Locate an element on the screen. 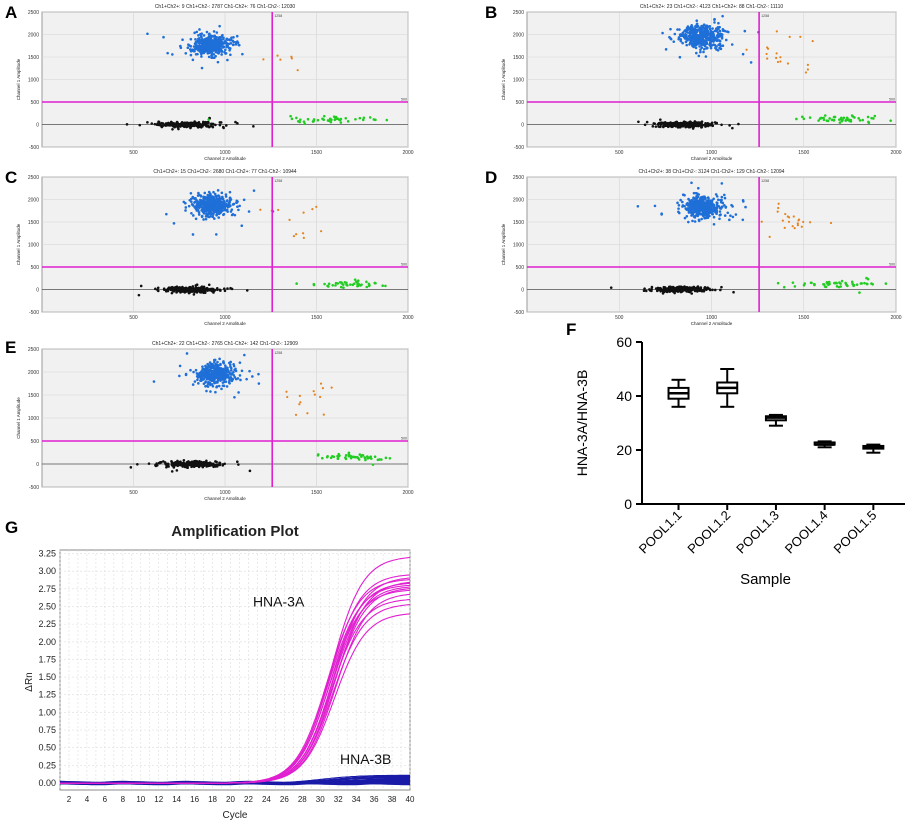  x-tick-label: 24 is located at coordinates (266, 799).